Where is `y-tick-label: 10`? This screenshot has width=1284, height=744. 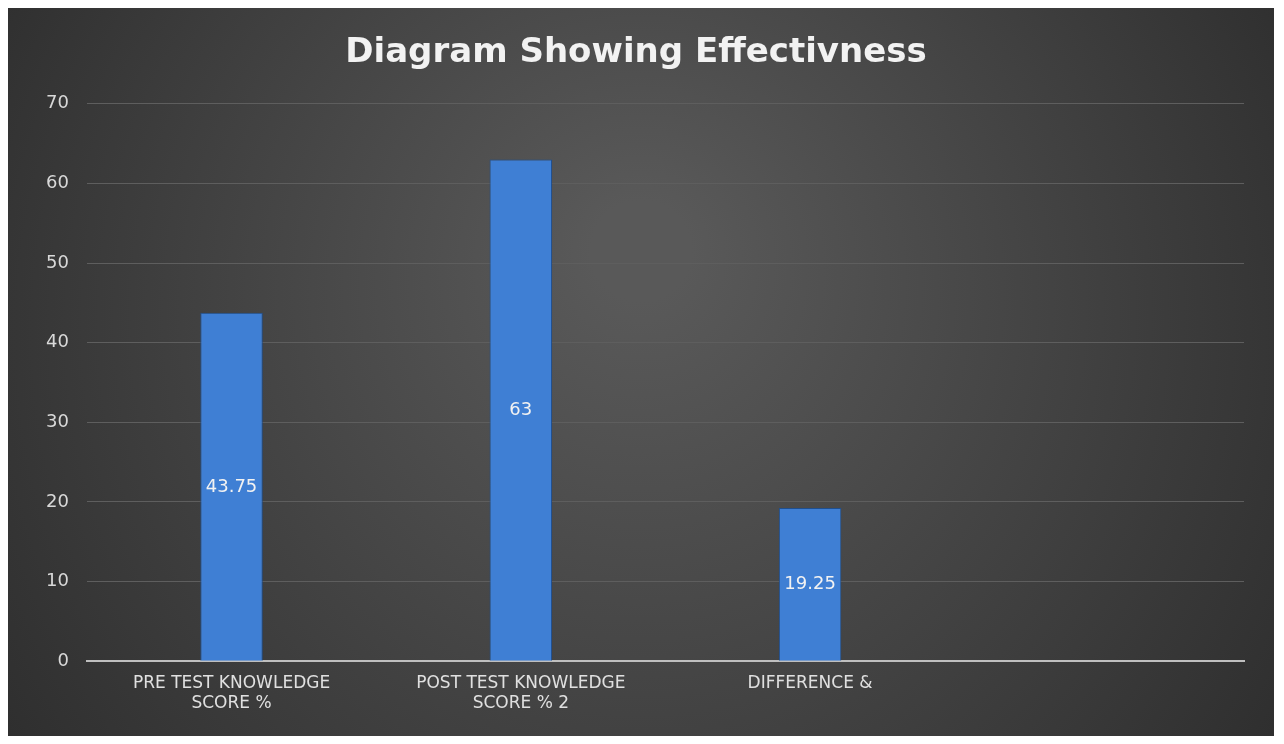
y-tick-label: 10 is located at coordinates (57, 580).